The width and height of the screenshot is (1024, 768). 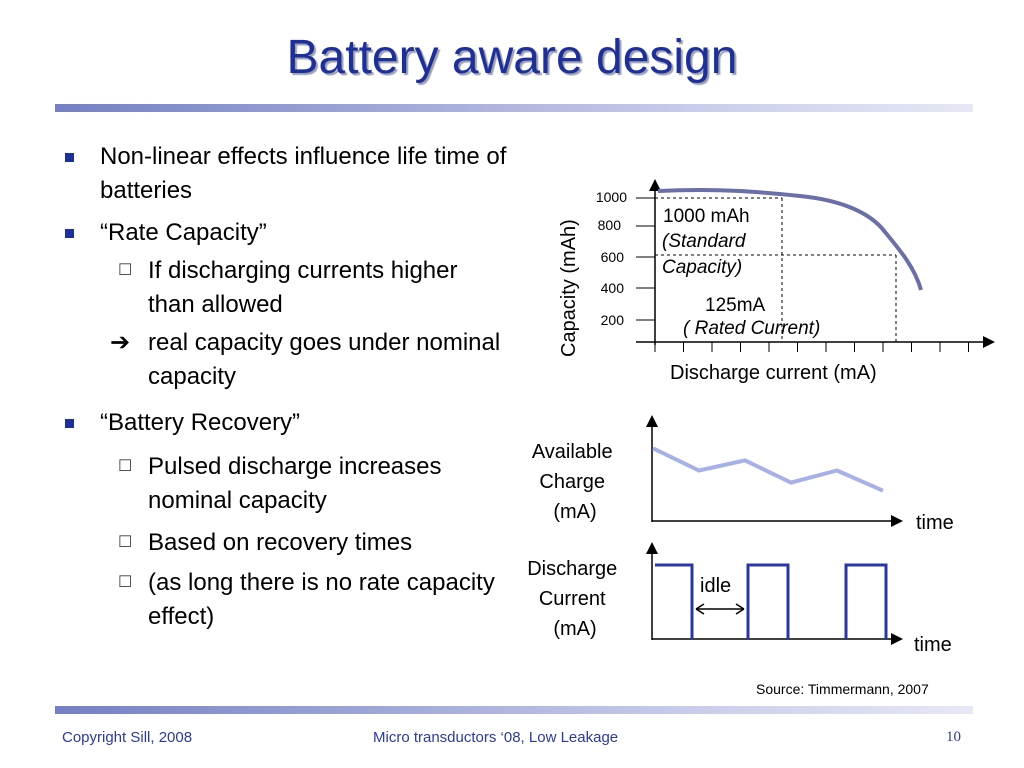 I want to click on y-tick-label: 400, so click(x=613, y=288).